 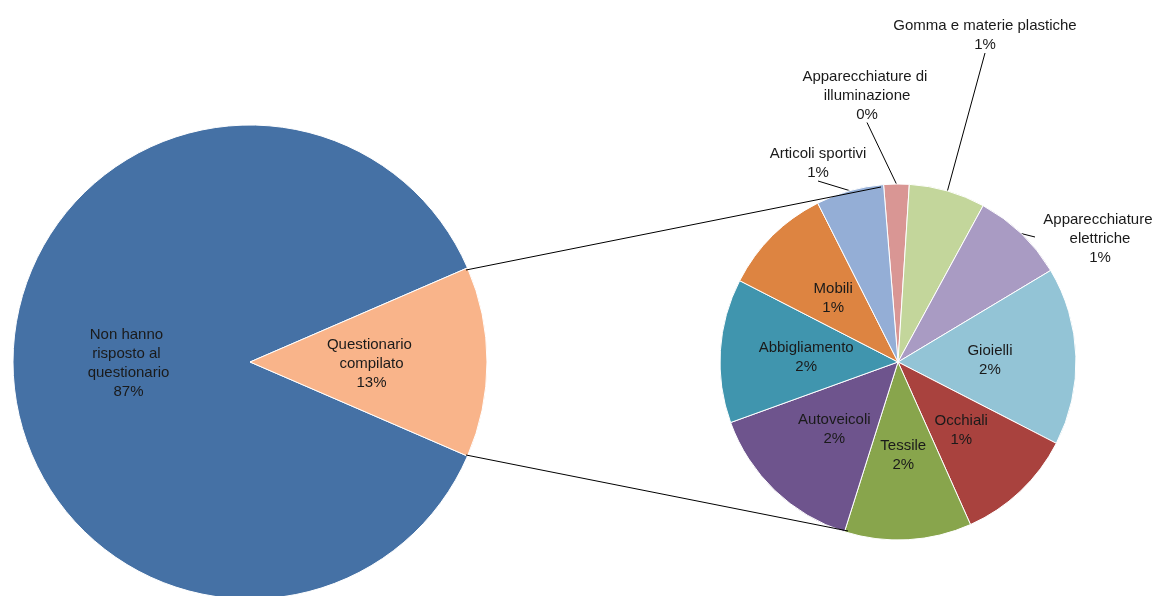 I want to click on data-label: 0%, so click(x=867, y=113).